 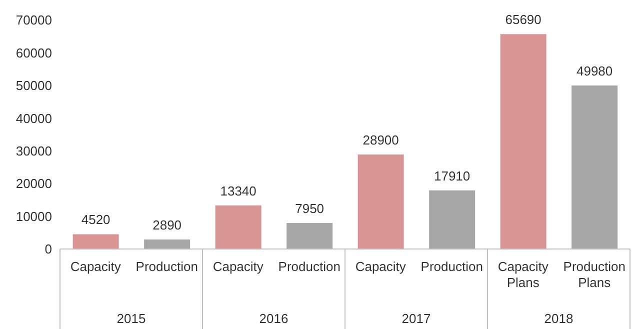 I want to click on data-label: 17910, so click(x=452, y=176).